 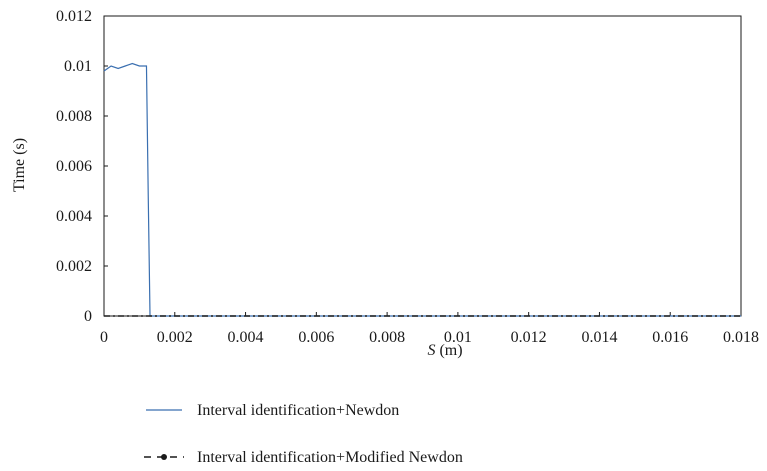 I want to click on y-tick-label: 0.008, so click(x=74, y=116).